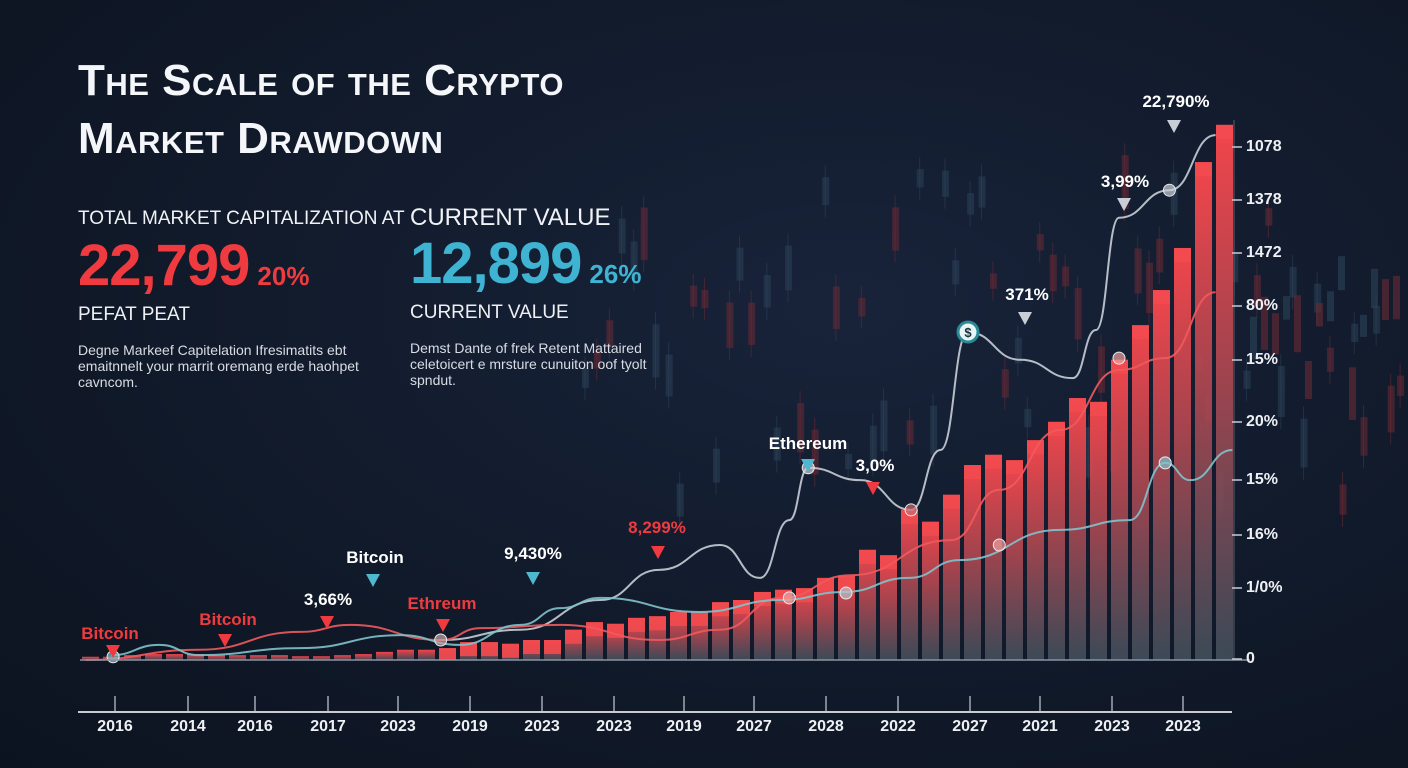  I want to click on x-tick-label: 2027, so click(754, 726).